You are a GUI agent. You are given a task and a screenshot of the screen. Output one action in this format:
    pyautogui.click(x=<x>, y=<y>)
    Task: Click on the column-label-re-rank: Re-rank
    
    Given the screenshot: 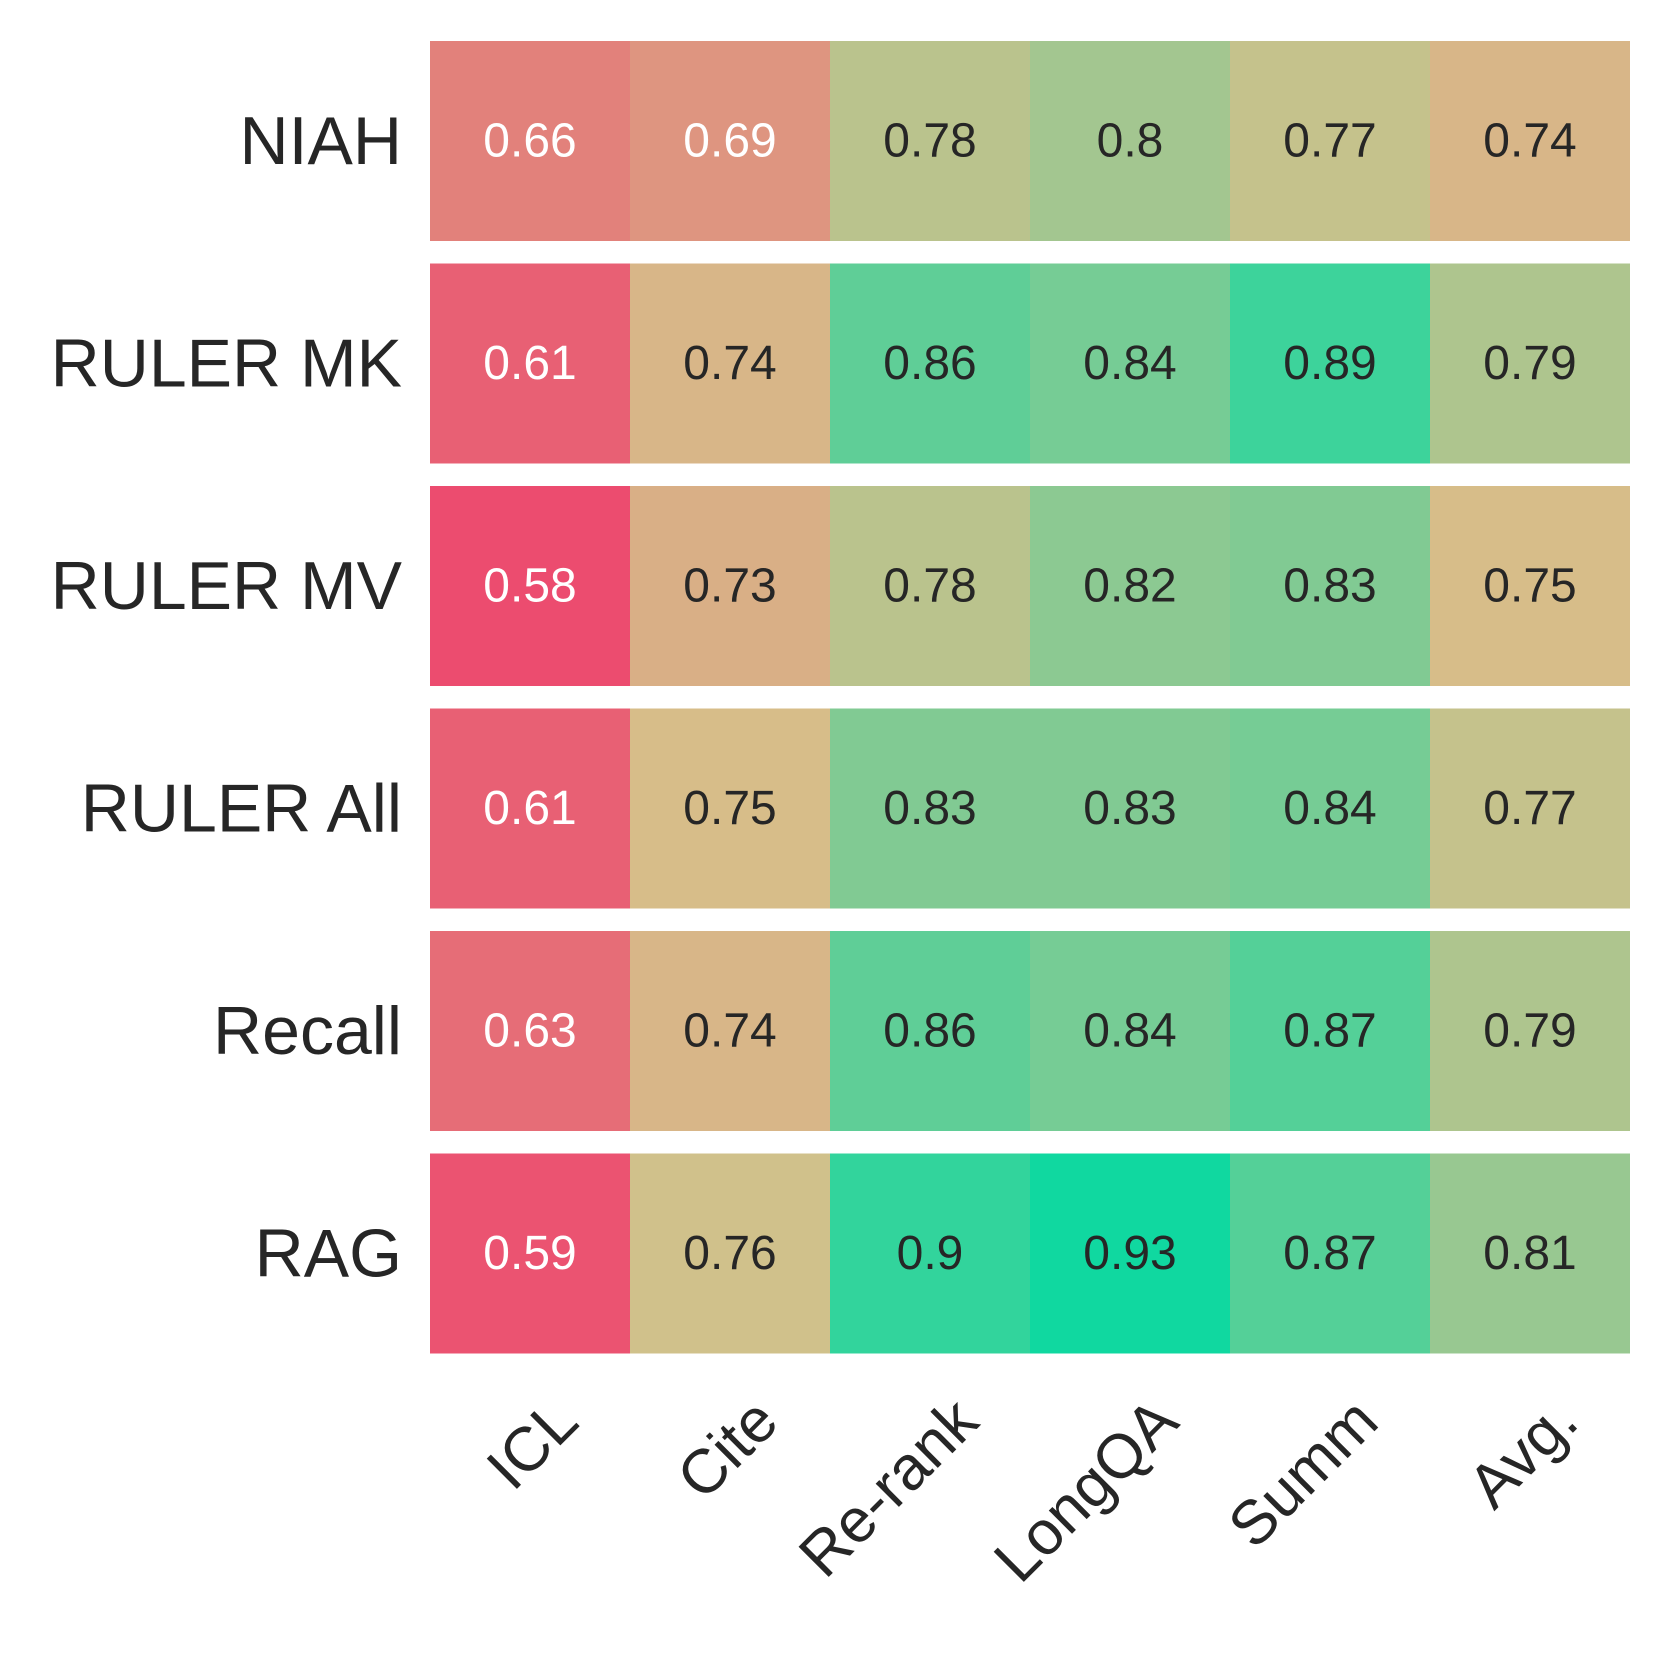 What is the action you would take?
    pyautogui.click(x=888, y=1487)
    